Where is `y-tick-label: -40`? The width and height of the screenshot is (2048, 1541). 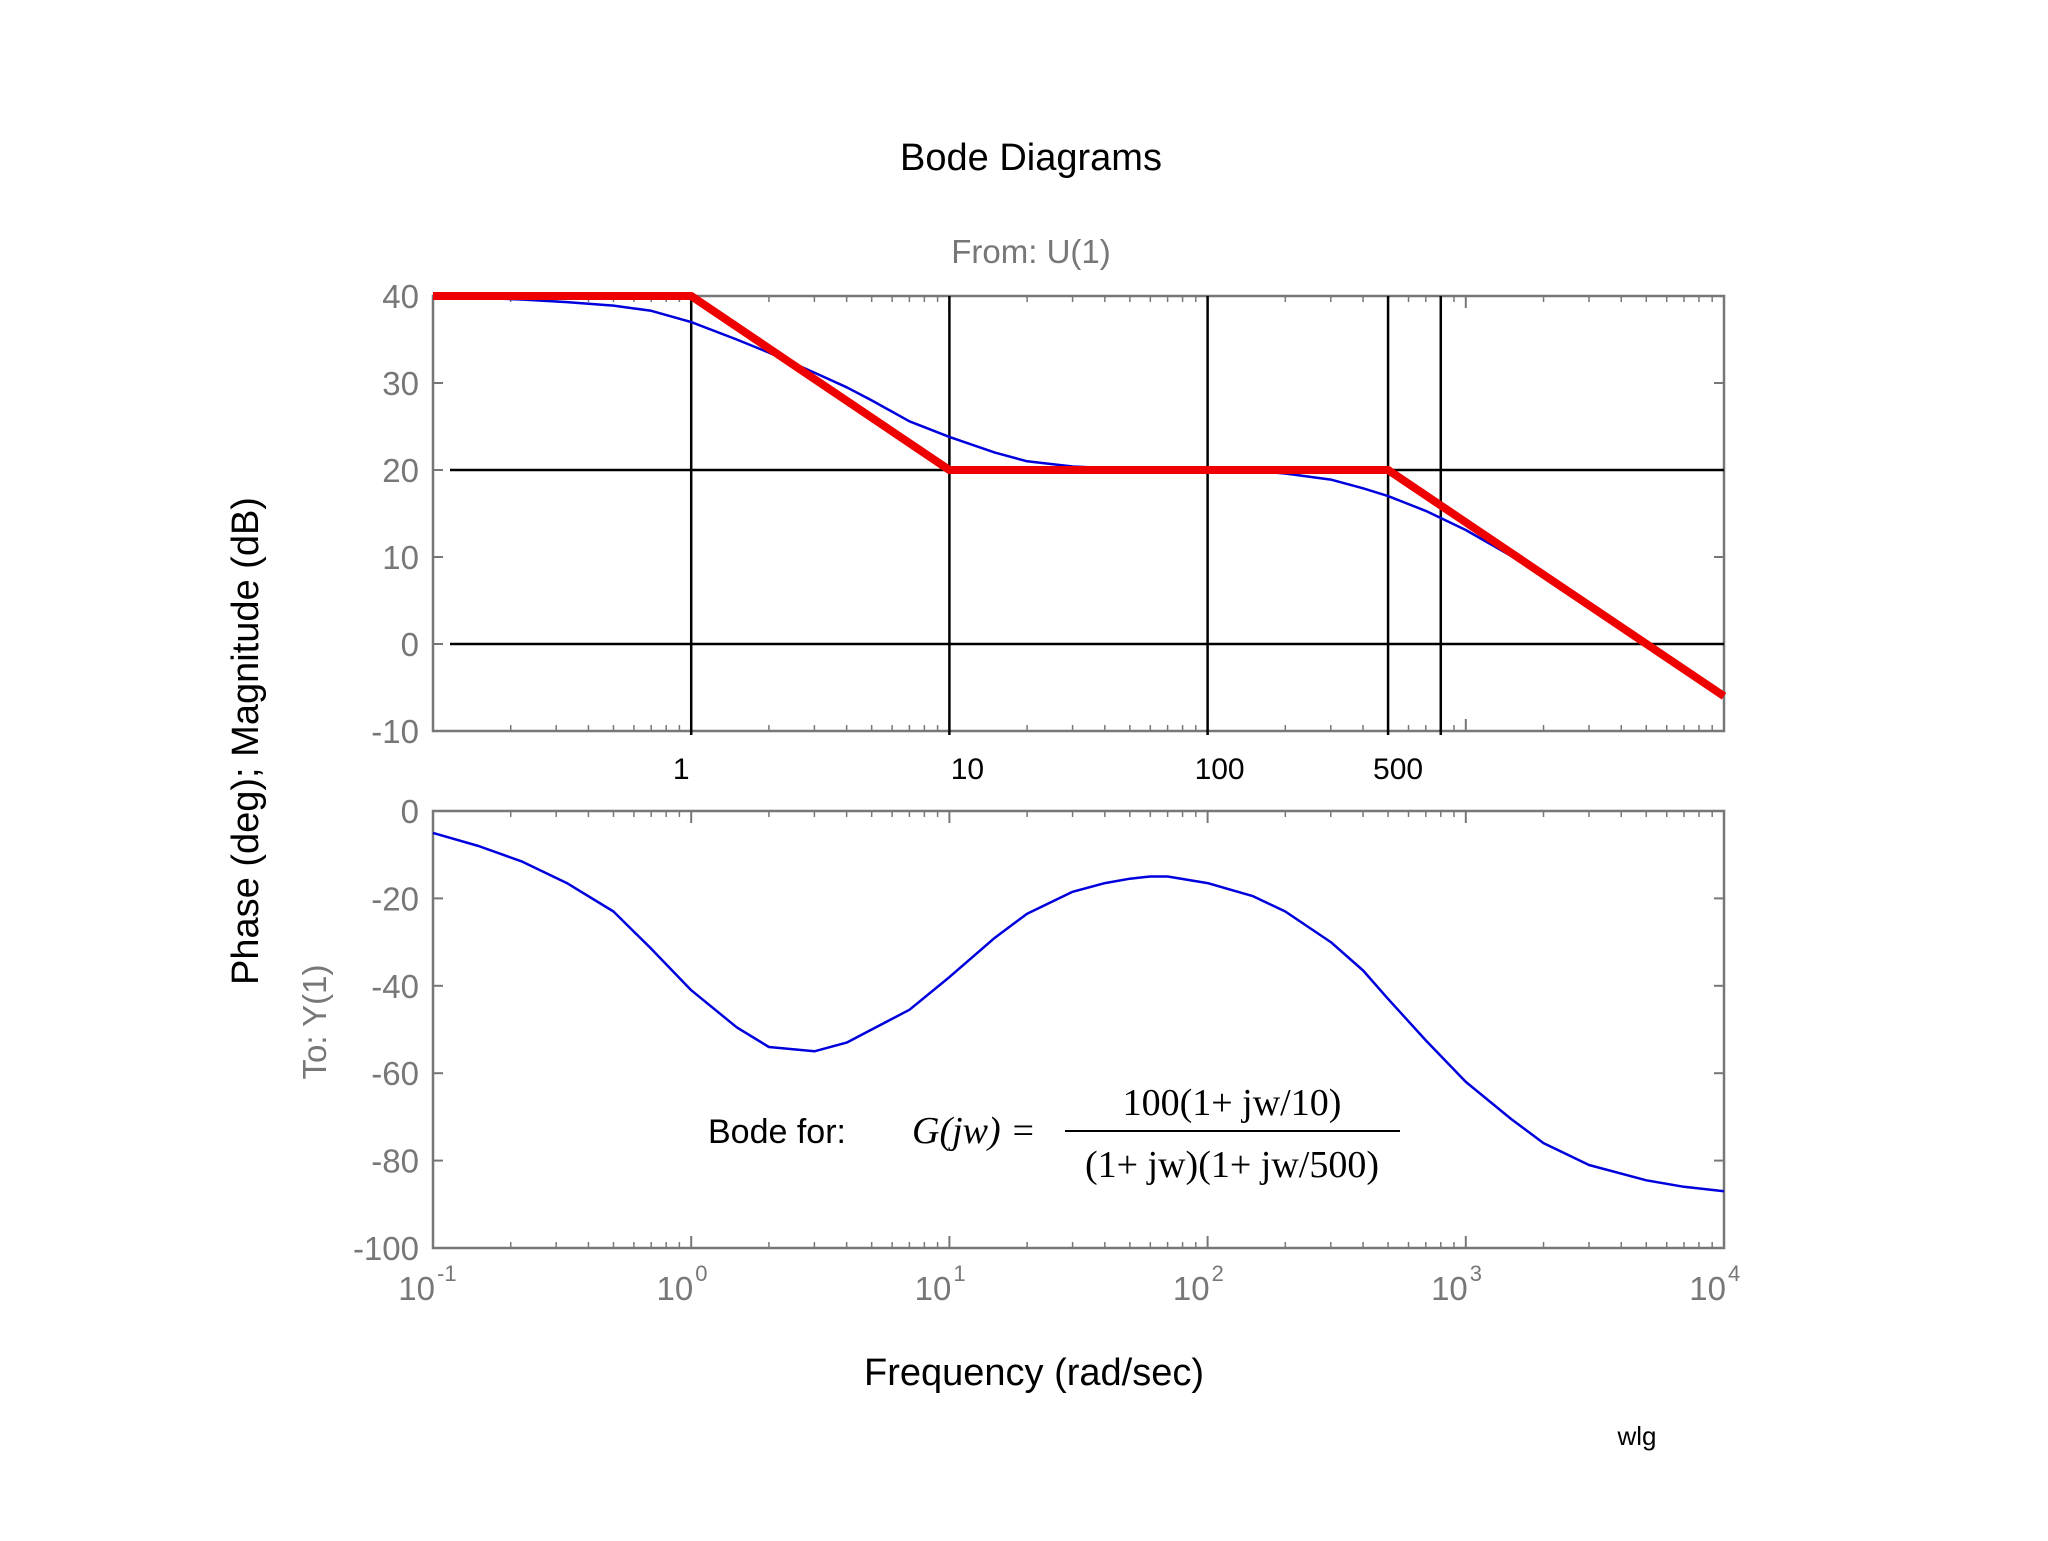 y-tick-label: -40 is located at coordinates (395, 986).